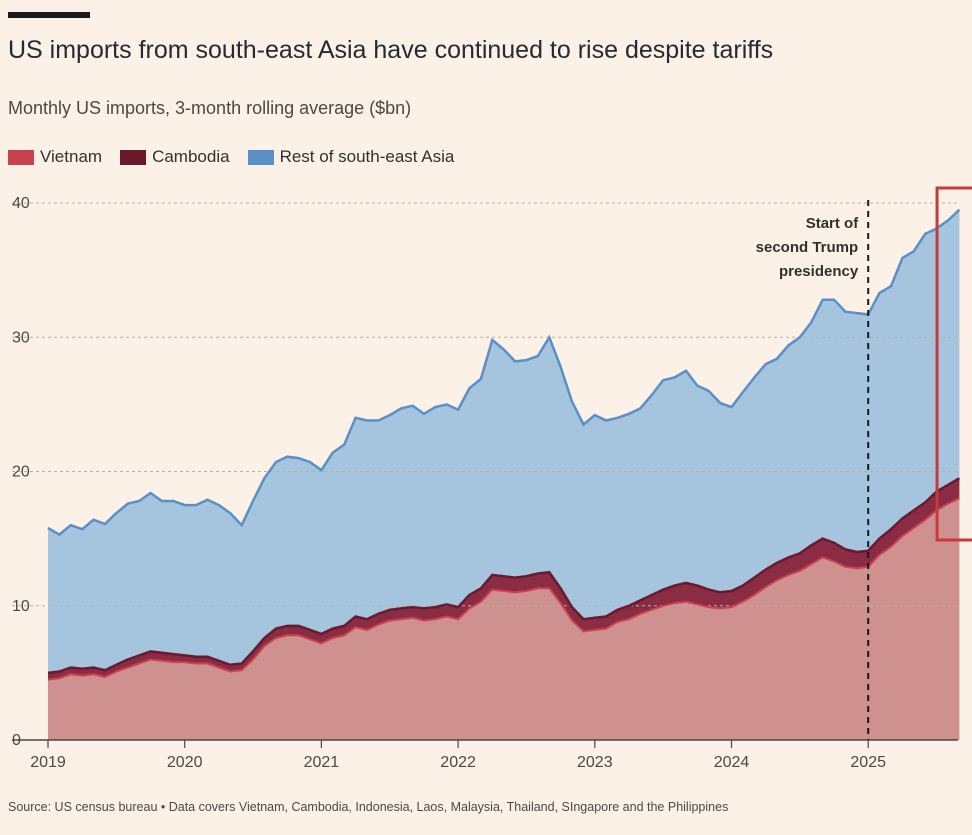 The image size is (972, 835). What do you see at coordinates (322, 762) in the screenshot?
I see `x-tick-label-2021: 2021` at bounding box center [322, 762].